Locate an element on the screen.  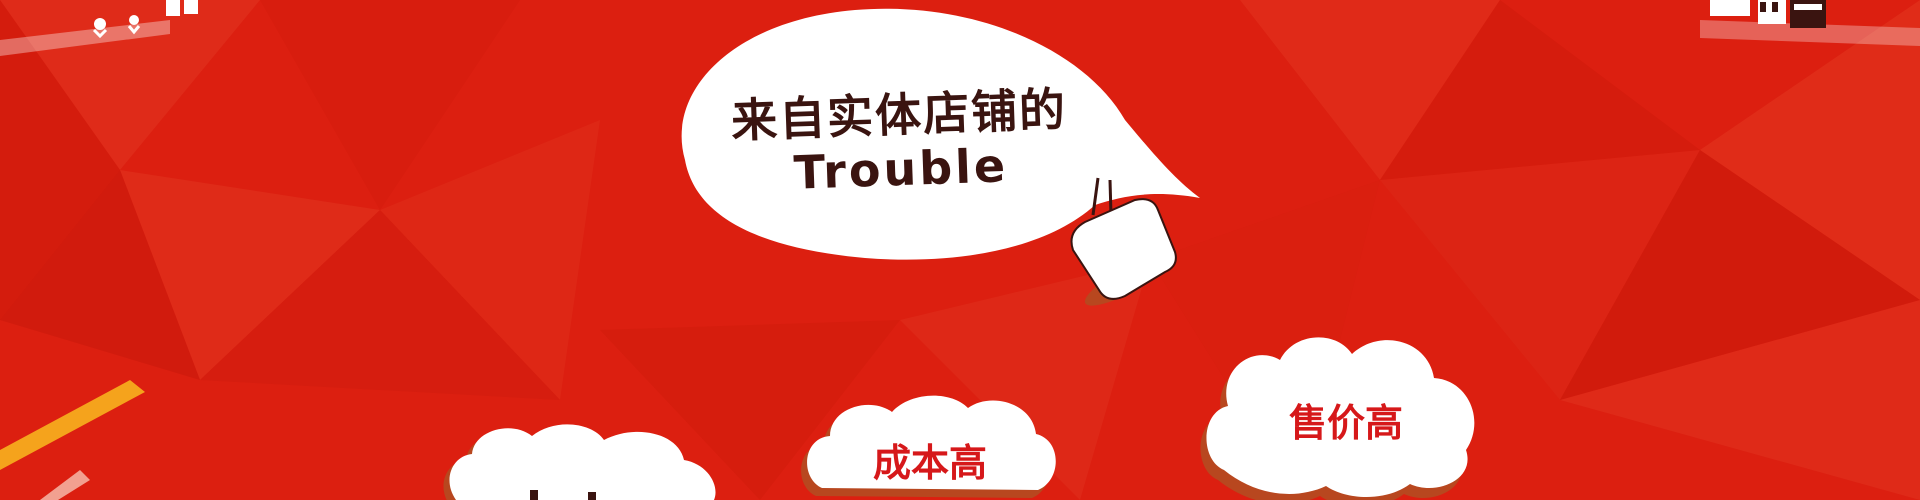
cloud-shape is located at coordinates (588, 460).